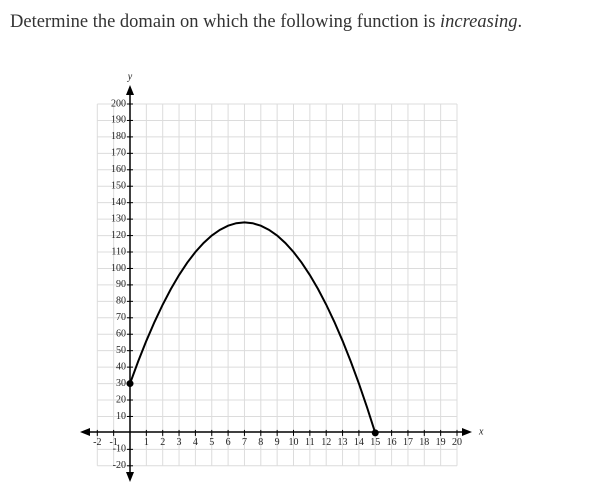 Image resolution: width=602 pixels, height=497 pixels. What do you see at coordinates (457, 442) in the screenshot?
I see `x-tick-label: 20` at bounding box center [457, 442].